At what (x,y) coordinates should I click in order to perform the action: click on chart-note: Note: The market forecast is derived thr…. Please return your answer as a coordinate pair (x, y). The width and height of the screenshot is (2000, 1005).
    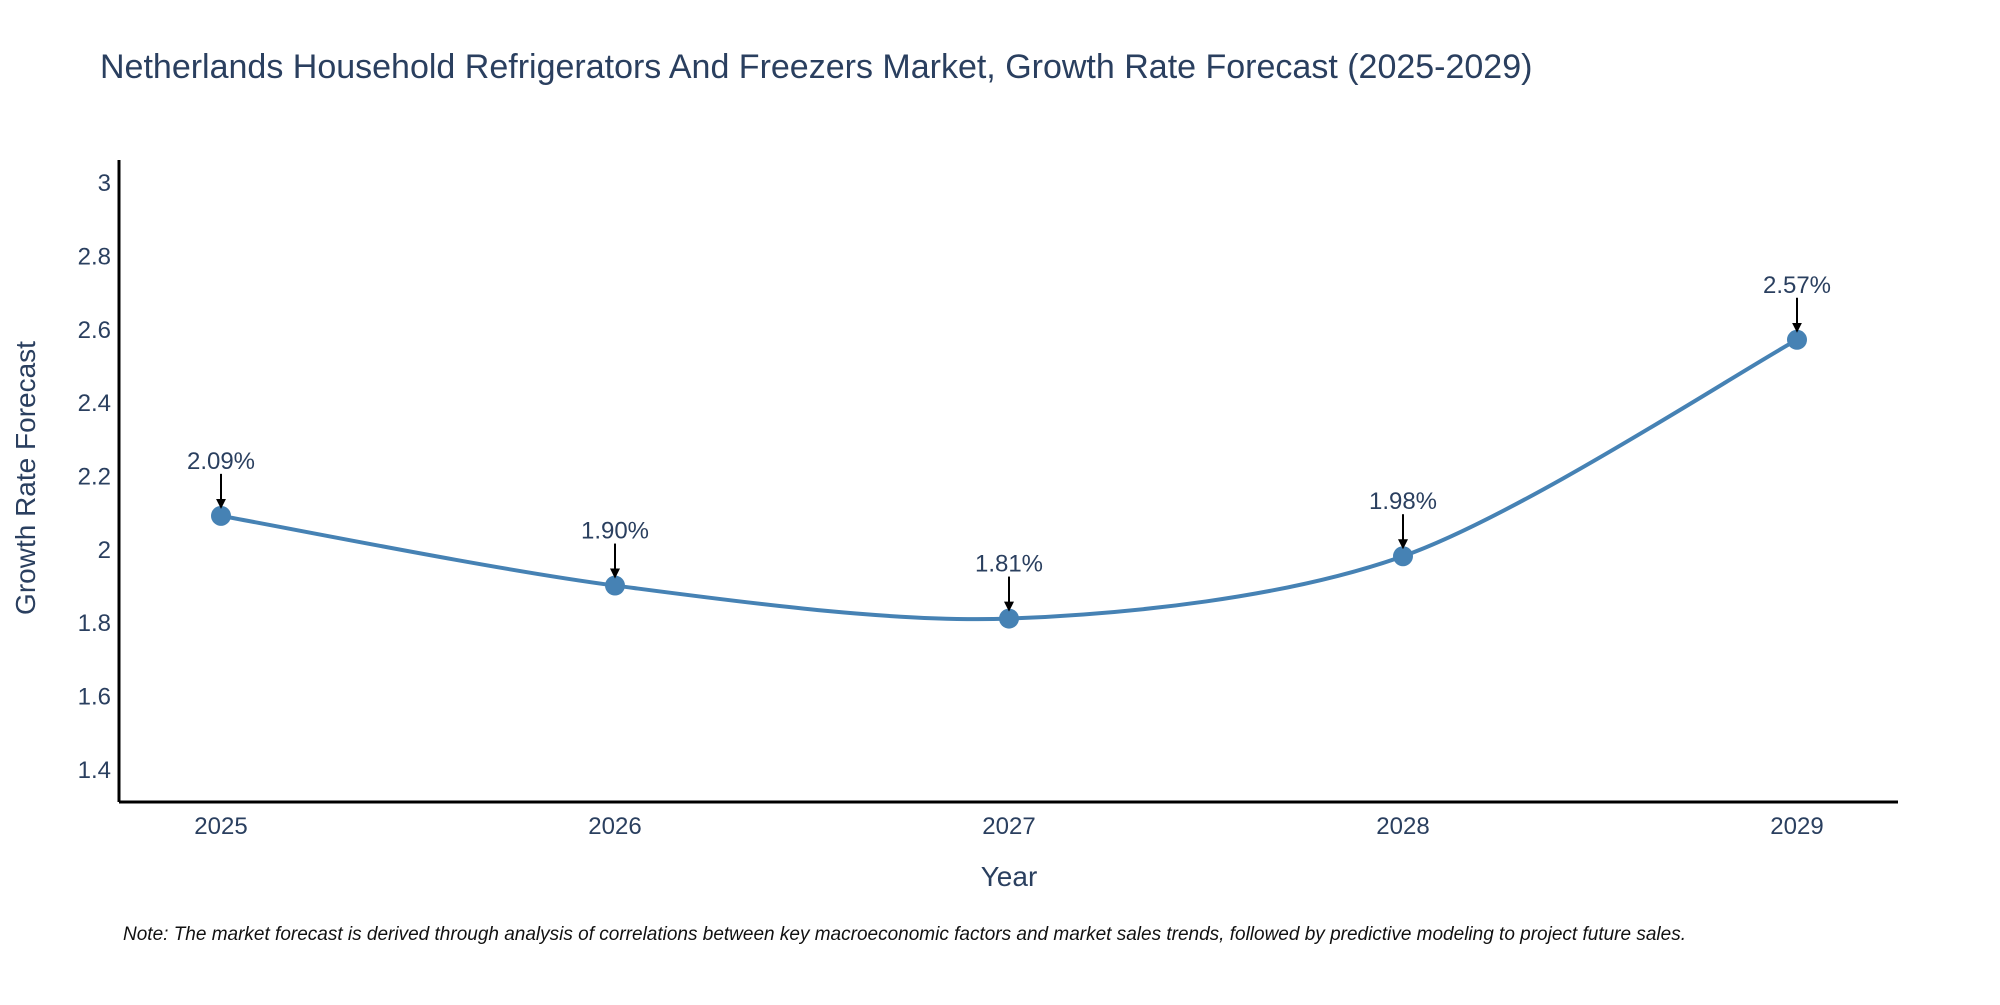
    Looking at the image, I should click on (904, 934).